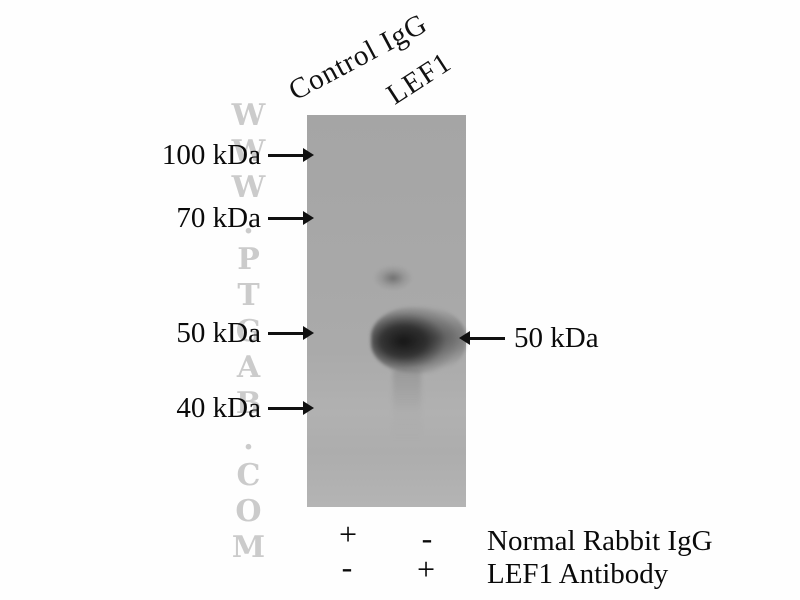 This screenshot has width=800, height=600. I want to click on marker-row-40kda: 40 kDa, so click(187, 408).